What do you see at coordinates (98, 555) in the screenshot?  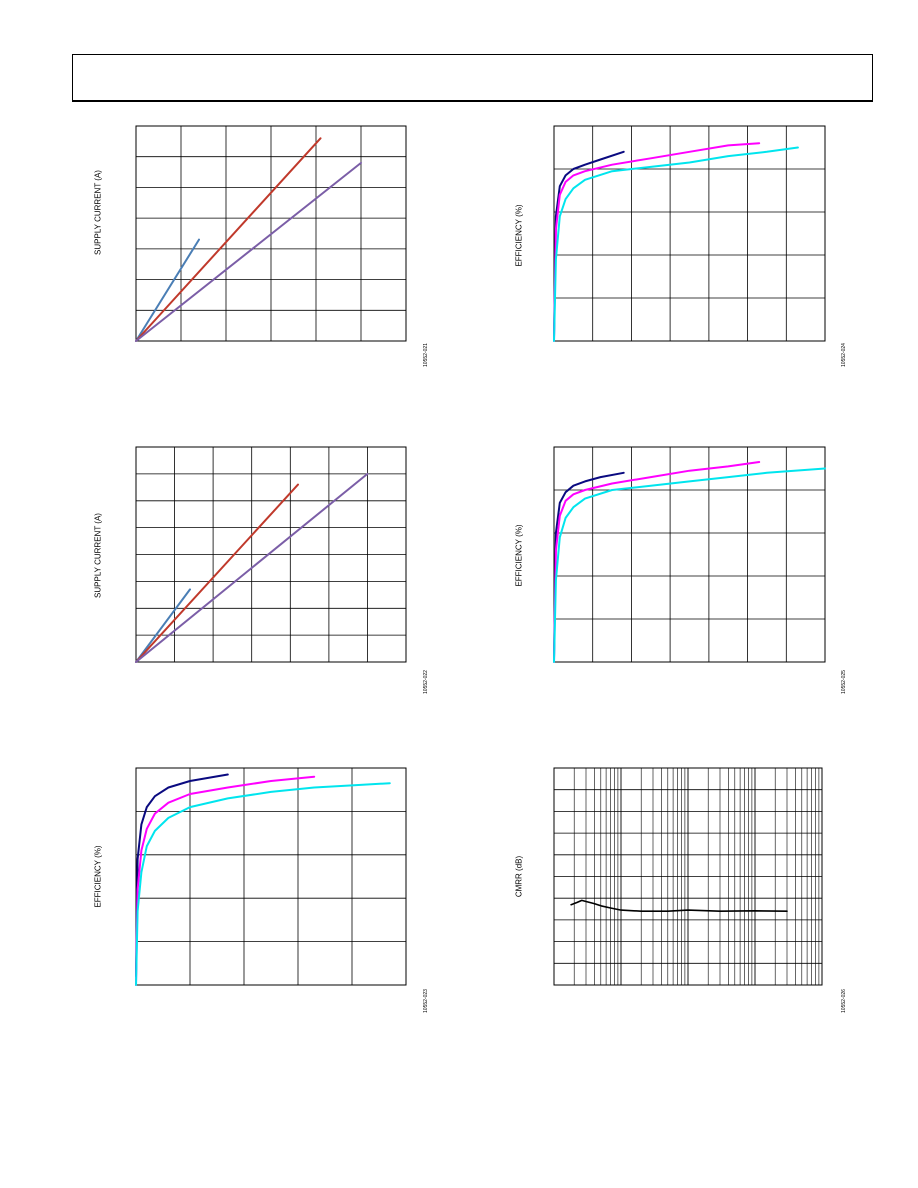 I see `ylabel-chart3: SUPPLY CURRENT (A)` at bounding box center [98, 555].